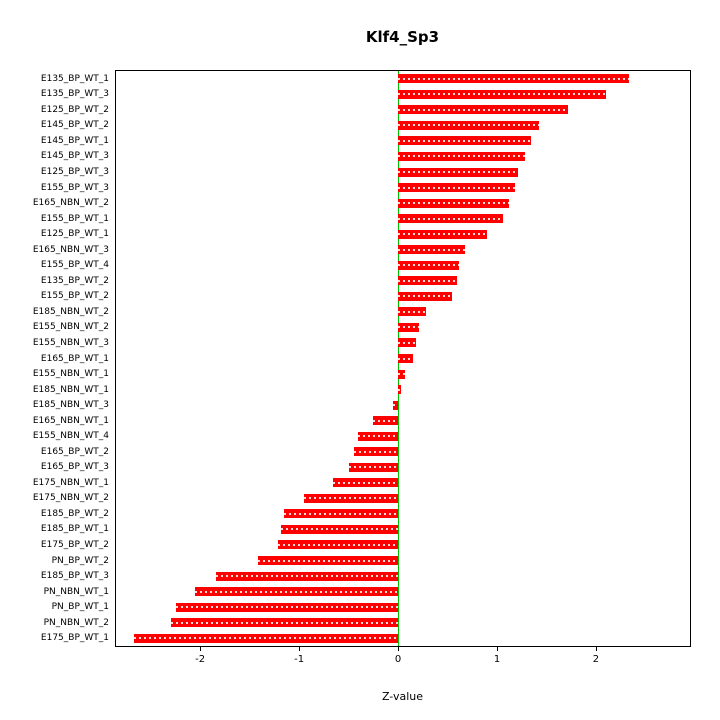 Image resolution: width=720 pixels, height=720 pixels. What do you see at coordinates (76, 622) in the screenshot?
I see `category-label: PN_NBN_WT_2` at bounding box center [76, 622].